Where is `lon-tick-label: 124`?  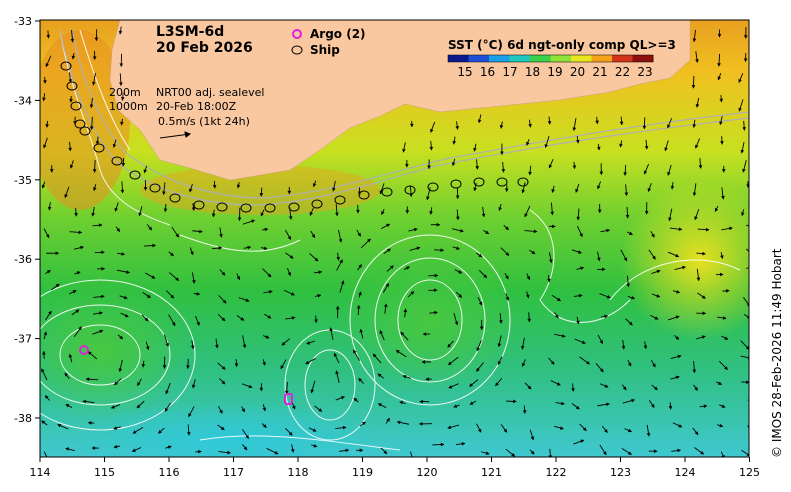
lon-tick-label: 124 is located at coordinates (685, 472).